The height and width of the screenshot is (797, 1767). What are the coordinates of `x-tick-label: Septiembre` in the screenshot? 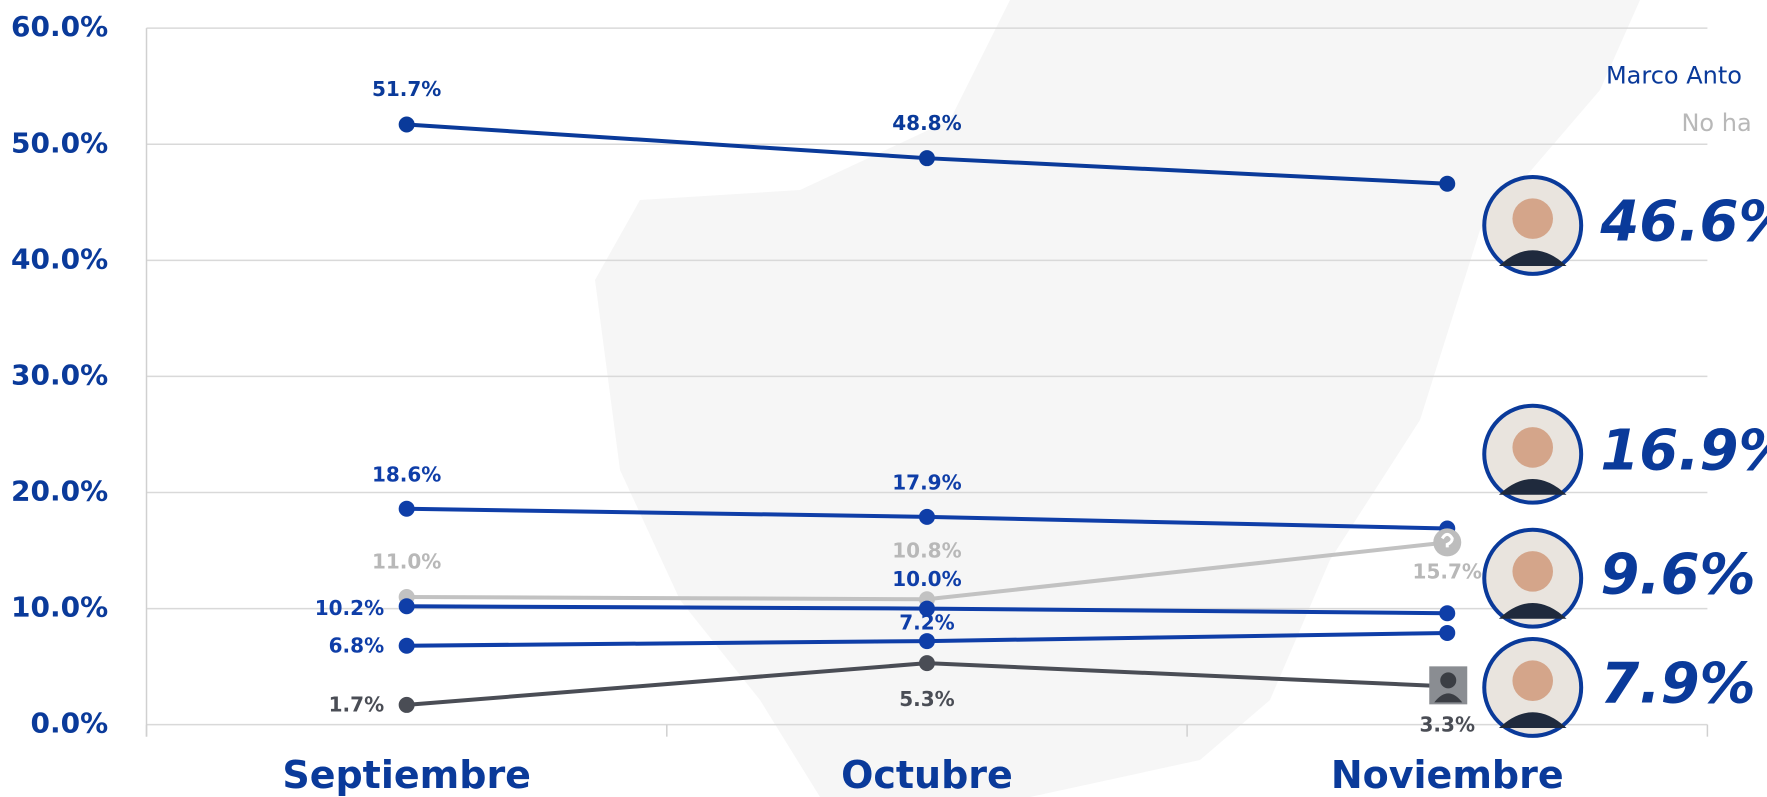 It's located at (406, 775).